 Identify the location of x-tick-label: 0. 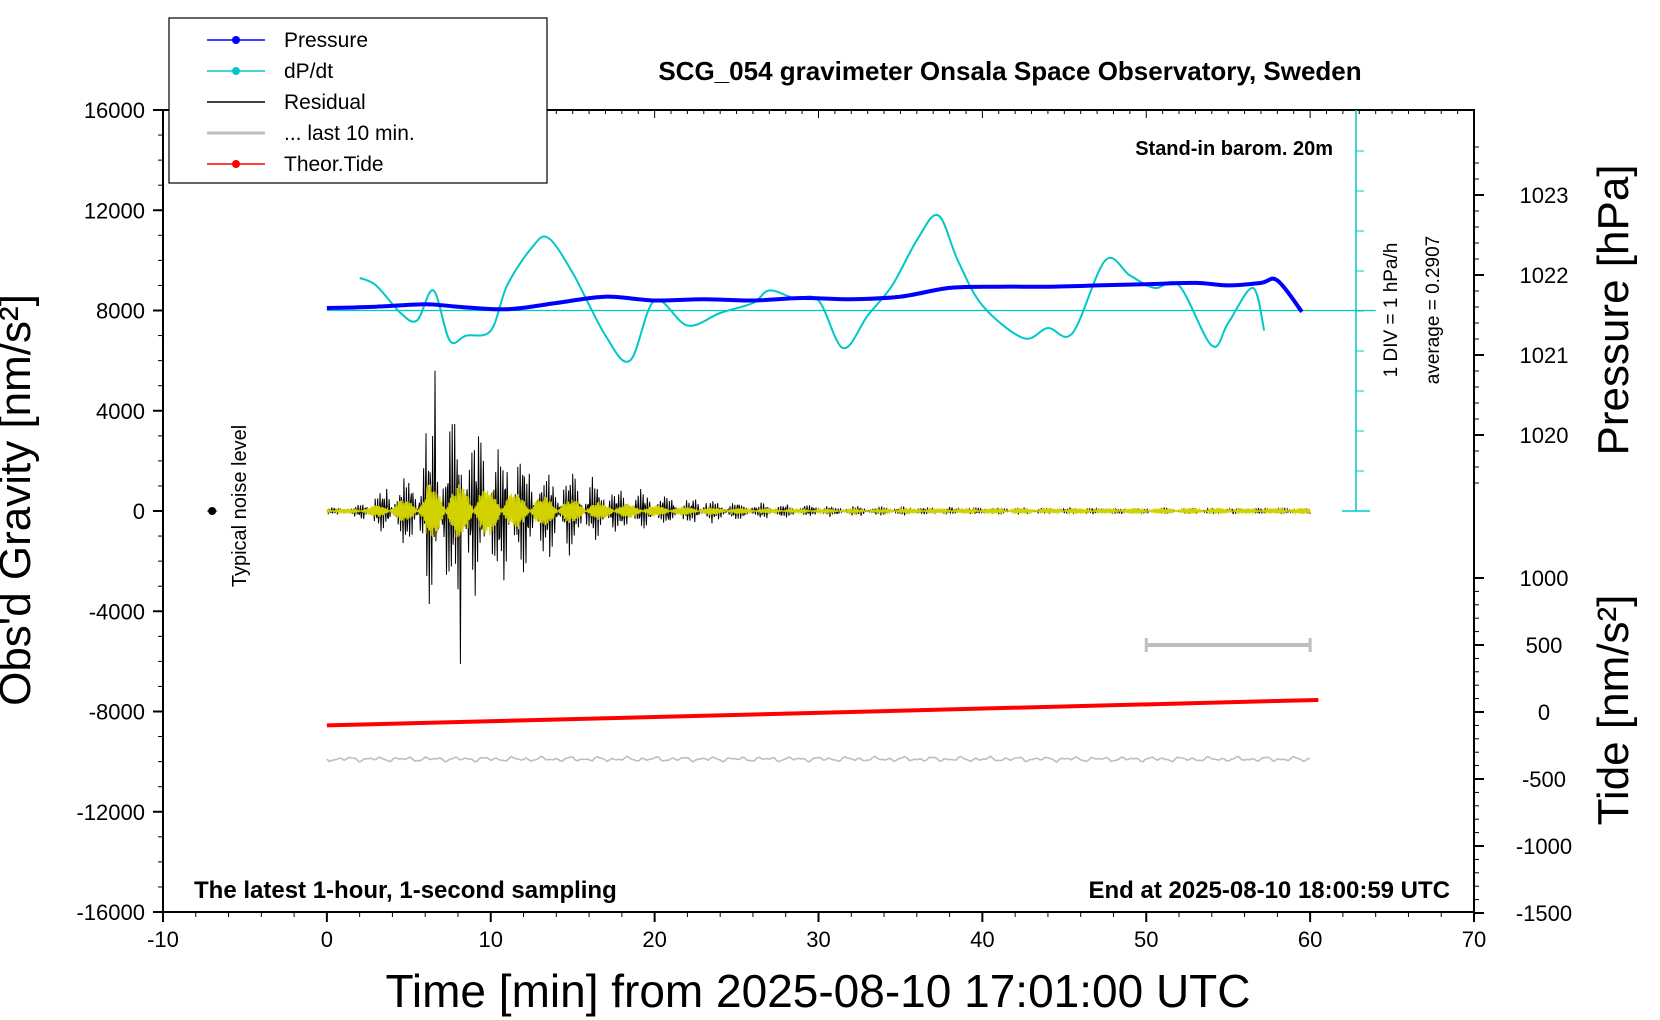
(327, 939).